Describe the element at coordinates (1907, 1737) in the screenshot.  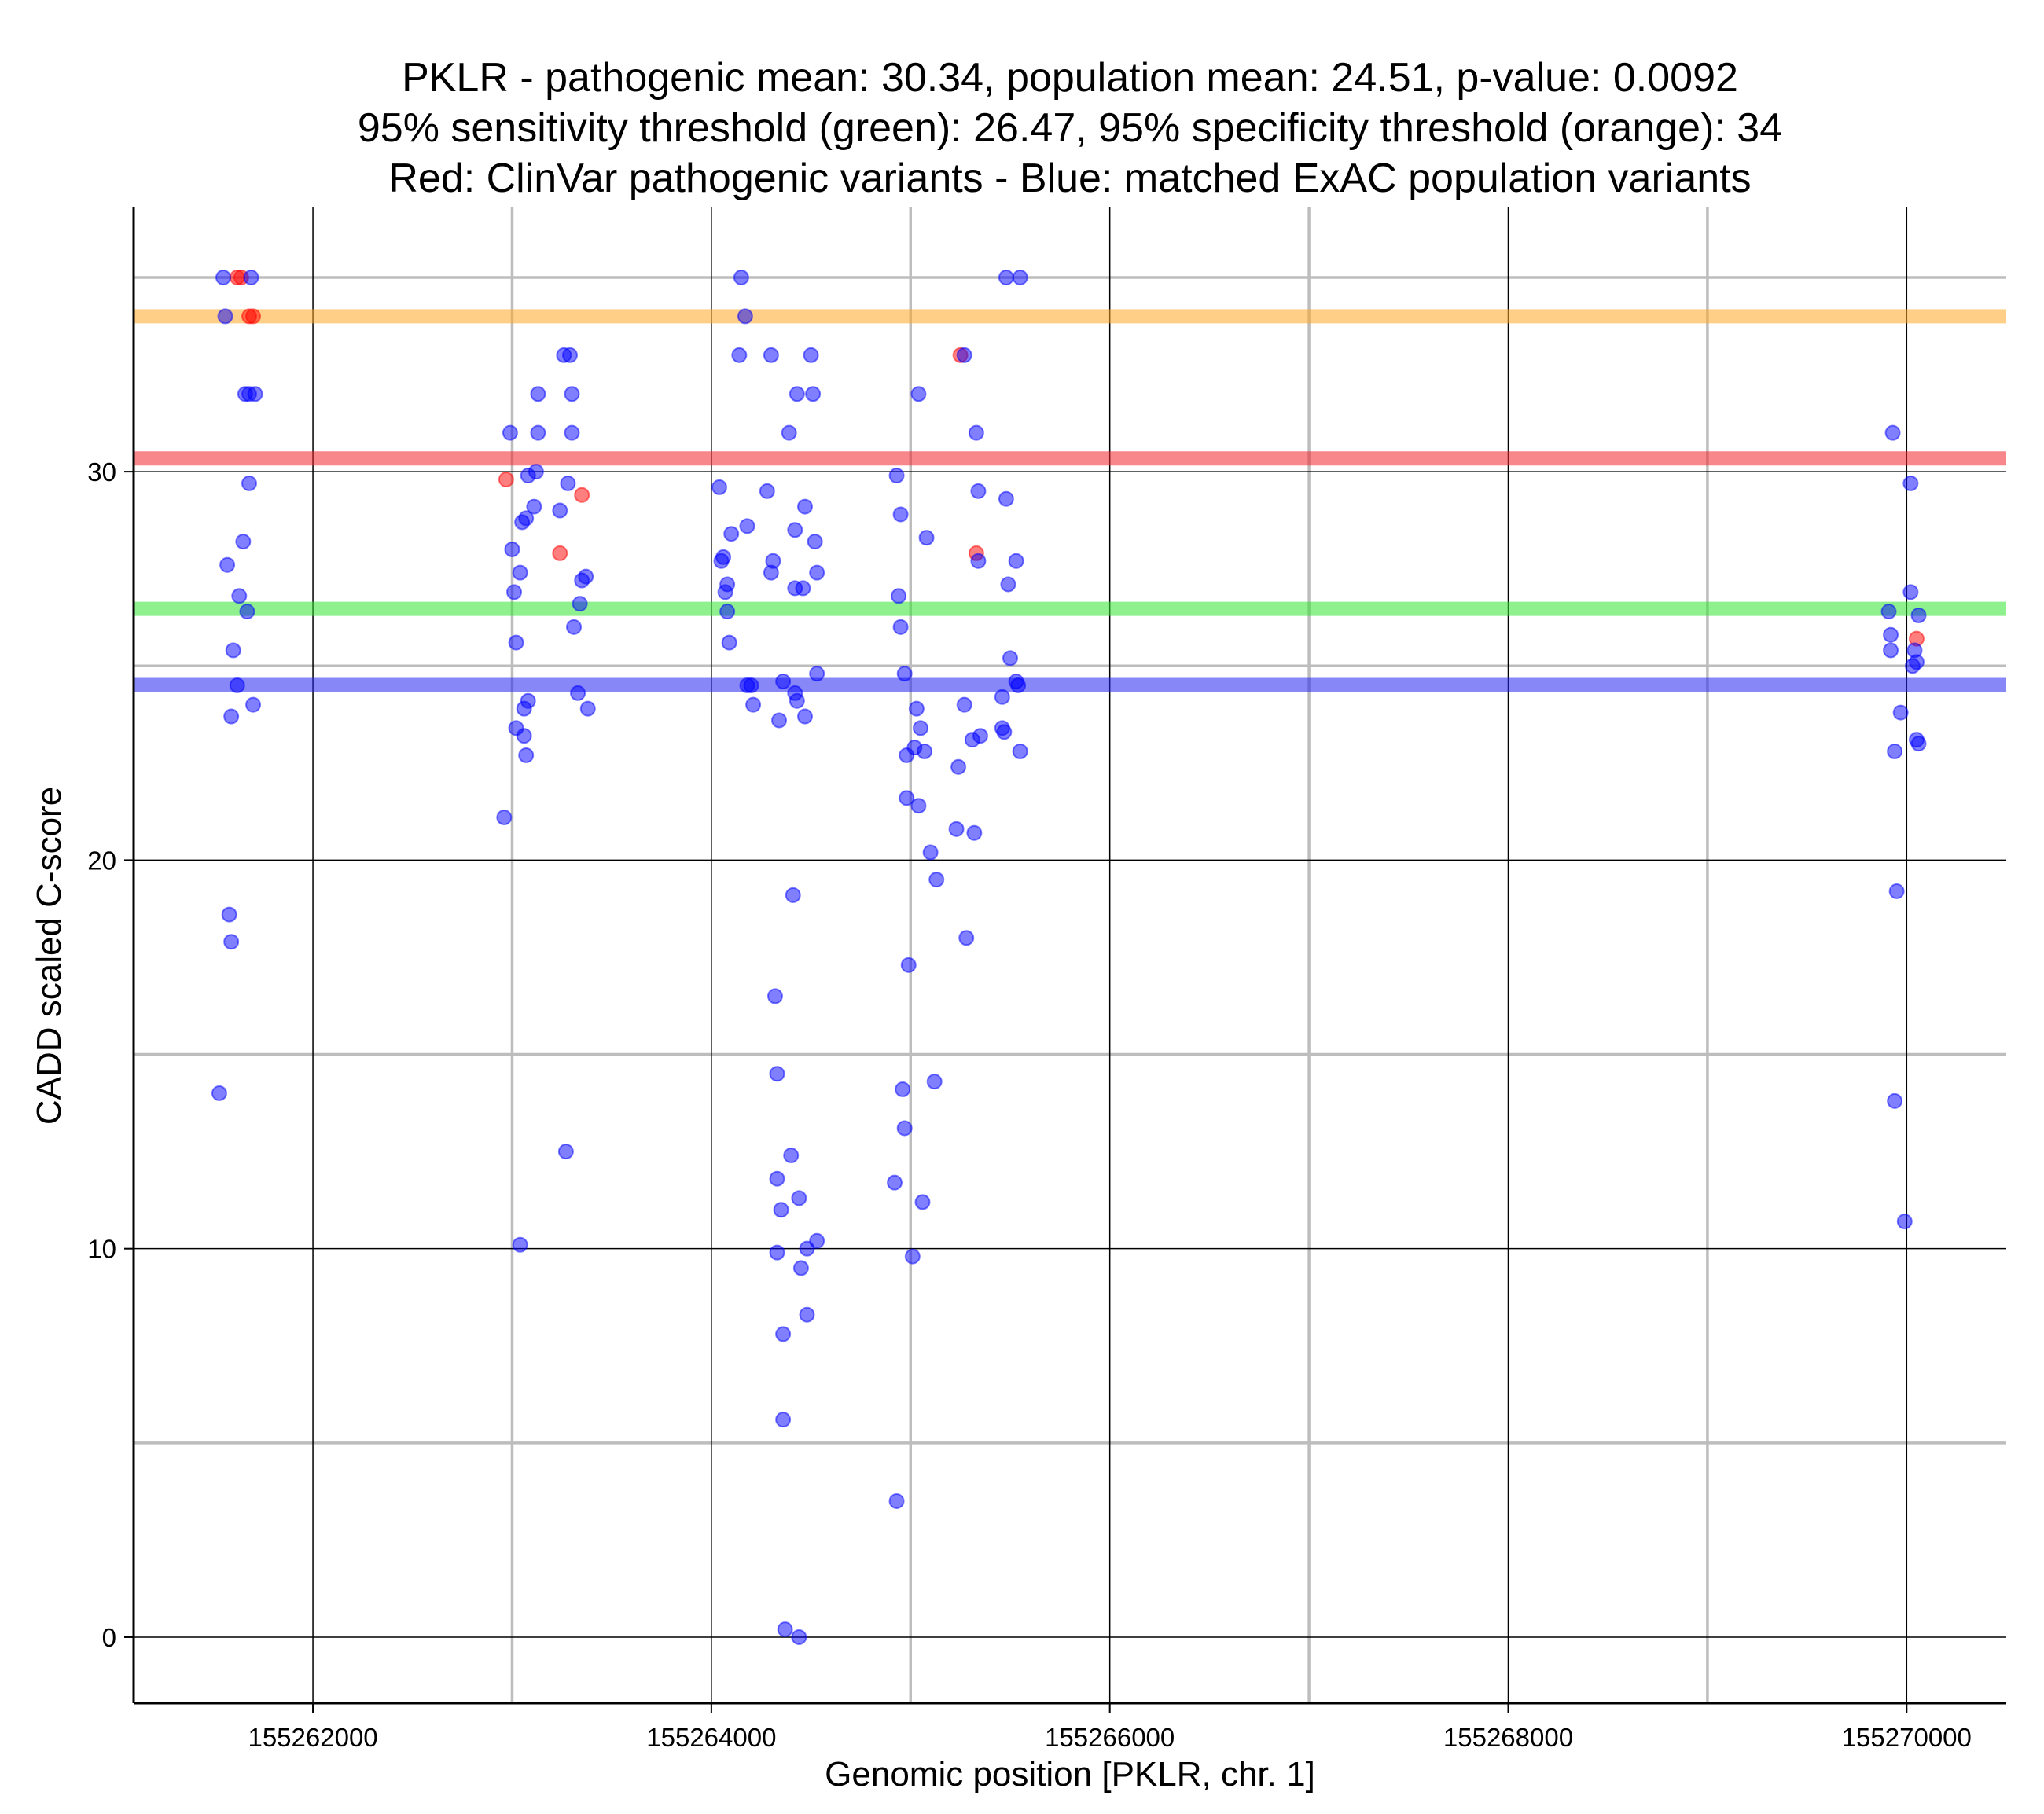
I see `x-tick-label: 155270000` at that location.